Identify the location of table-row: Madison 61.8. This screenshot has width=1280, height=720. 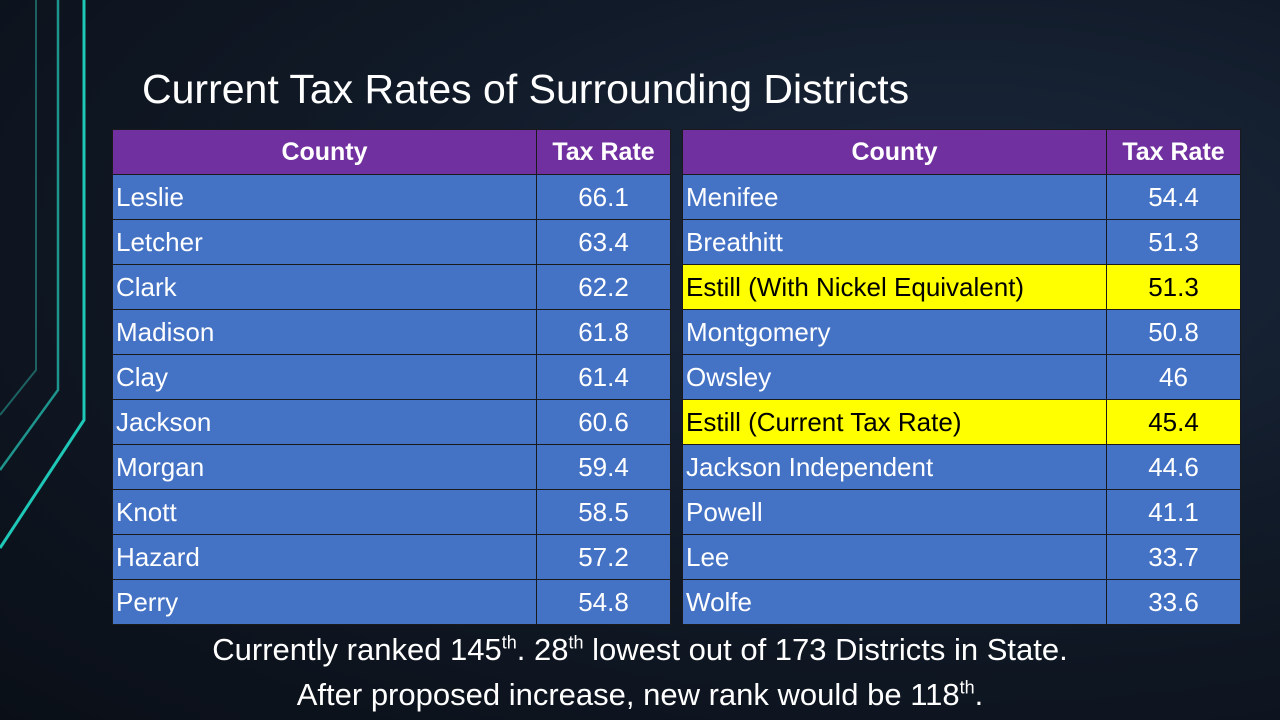
(391, 332).